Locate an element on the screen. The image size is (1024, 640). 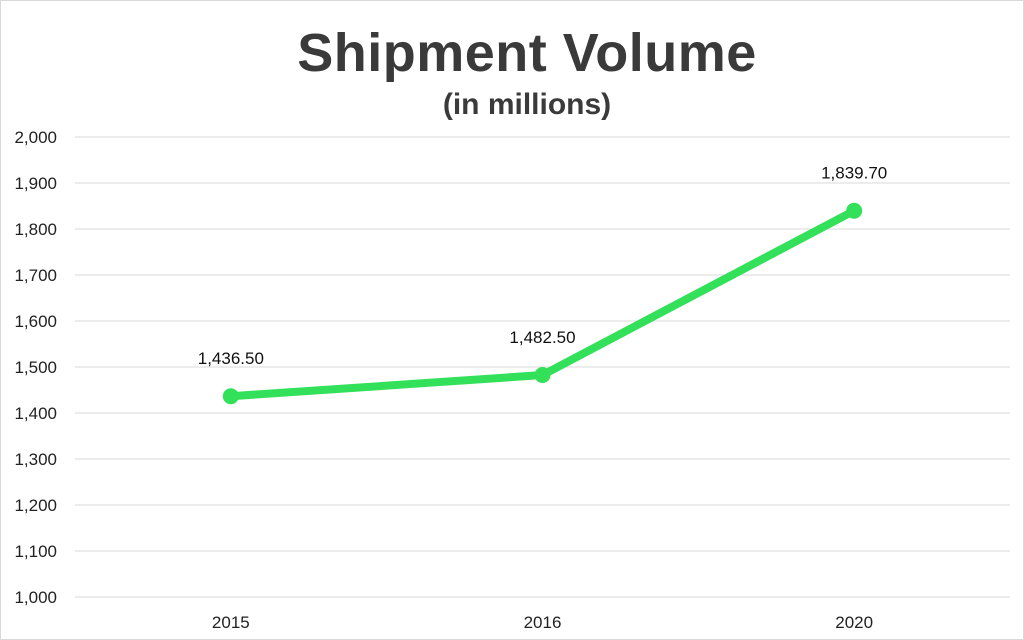
x-axis-tick-labels: 2015 2016 2020 is located at coordinates (542, 622).